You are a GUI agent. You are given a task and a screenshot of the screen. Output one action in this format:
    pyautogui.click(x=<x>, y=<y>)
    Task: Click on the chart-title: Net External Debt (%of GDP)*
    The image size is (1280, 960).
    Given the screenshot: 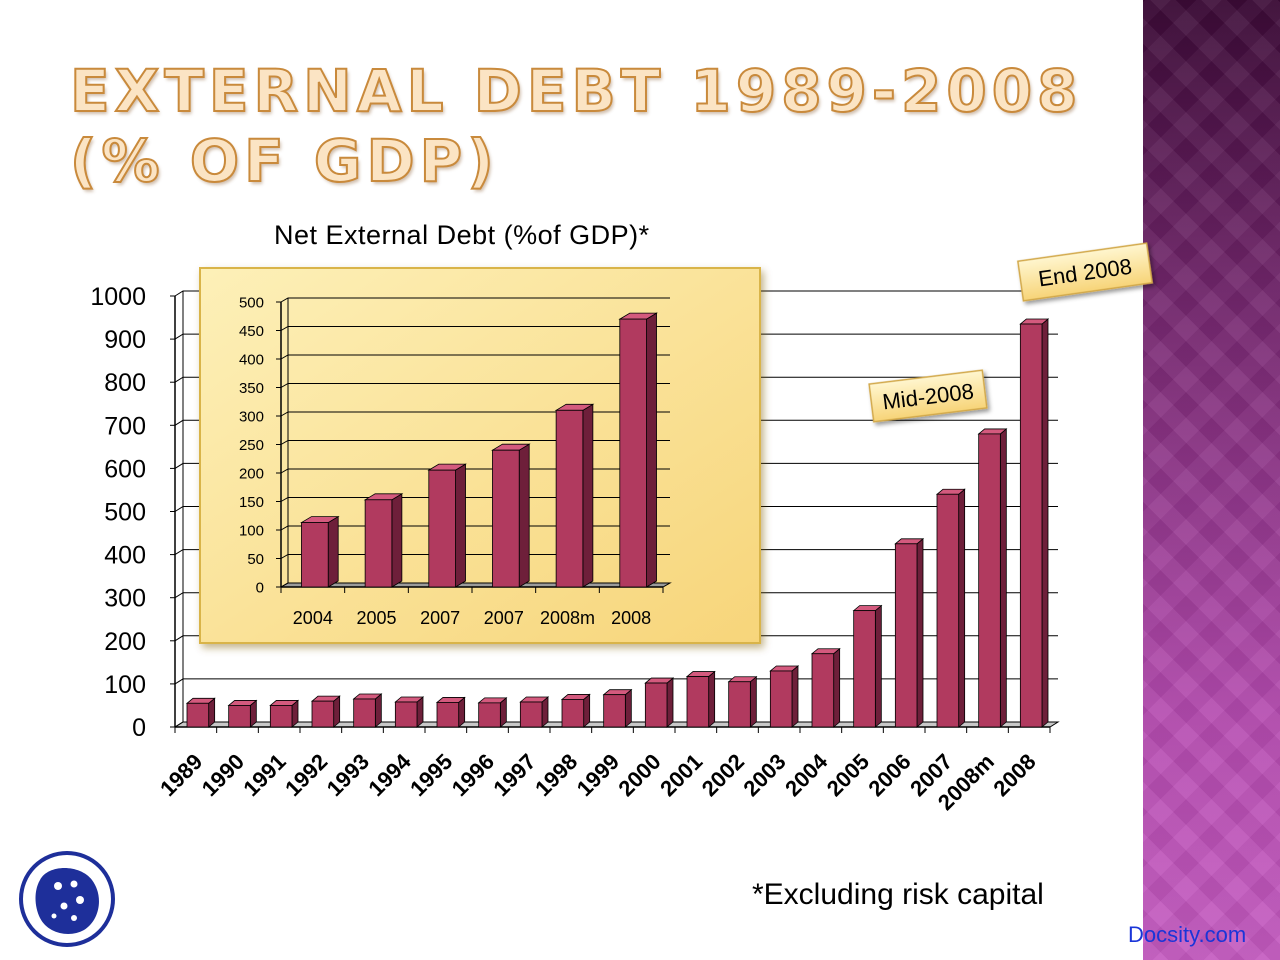 What is the action you would take?
    pyautogui.click(x=462, y=235)
    